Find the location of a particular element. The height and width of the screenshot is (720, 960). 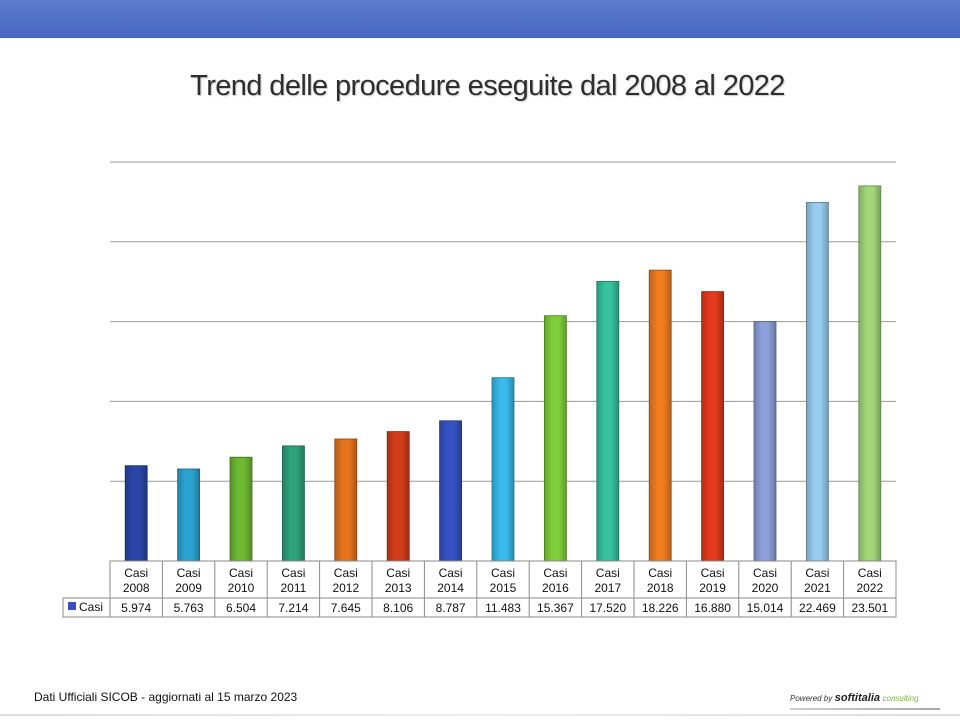

header-band is located at coordinates (480, 19).